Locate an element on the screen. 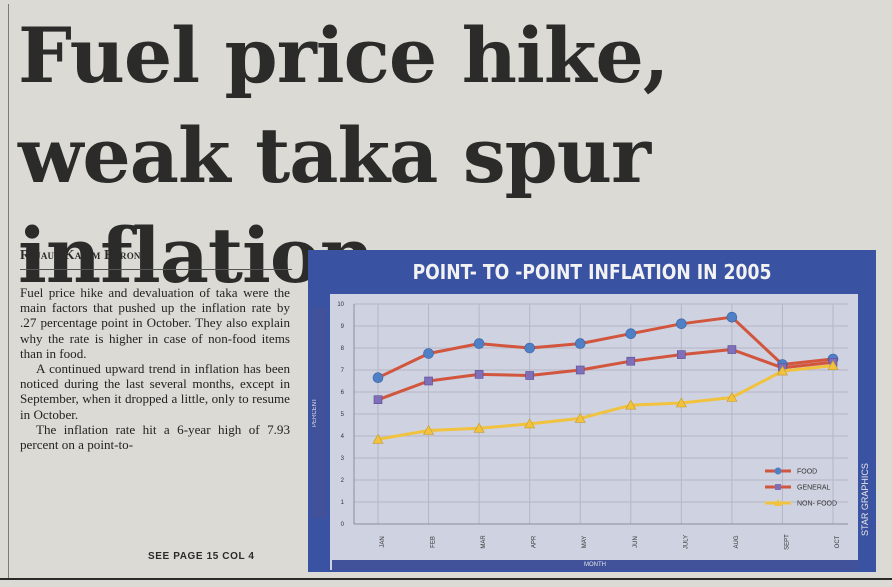  y-tick-label: 10 is located at coordinates (340, 305).